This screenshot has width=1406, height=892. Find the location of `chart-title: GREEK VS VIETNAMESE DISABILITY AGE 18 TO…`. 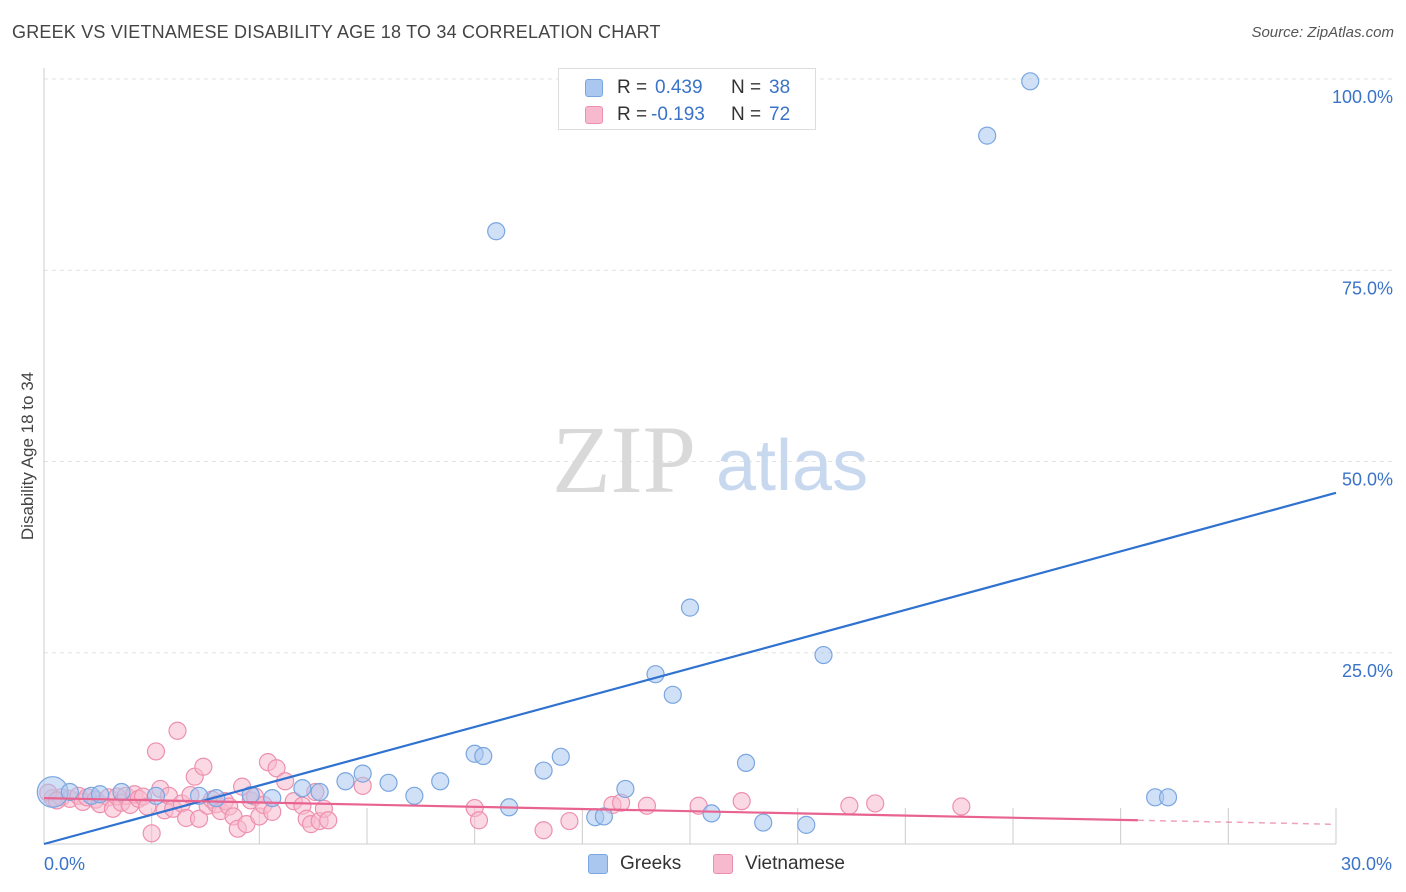

chart-title: GREEK VS VIETNAMESE DISABILITY AGE 18 TO… is located at coordinates (336, 32).